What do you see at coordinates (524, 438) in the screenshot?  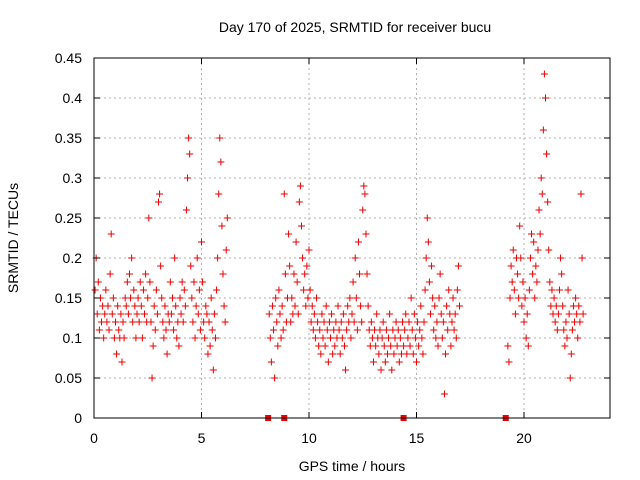 I see `x-tick-label: 20` at bounding box center [524, 438].